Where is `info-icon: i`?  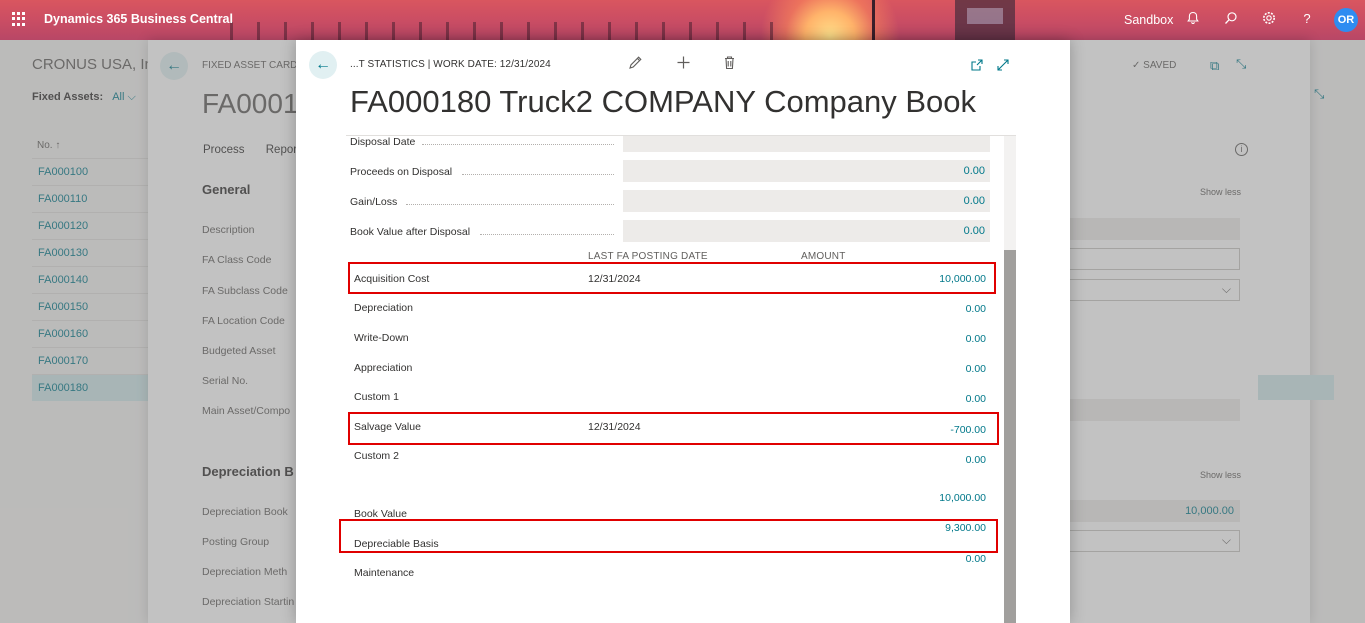 info-icon: i is located at coordinates (1241, 149).